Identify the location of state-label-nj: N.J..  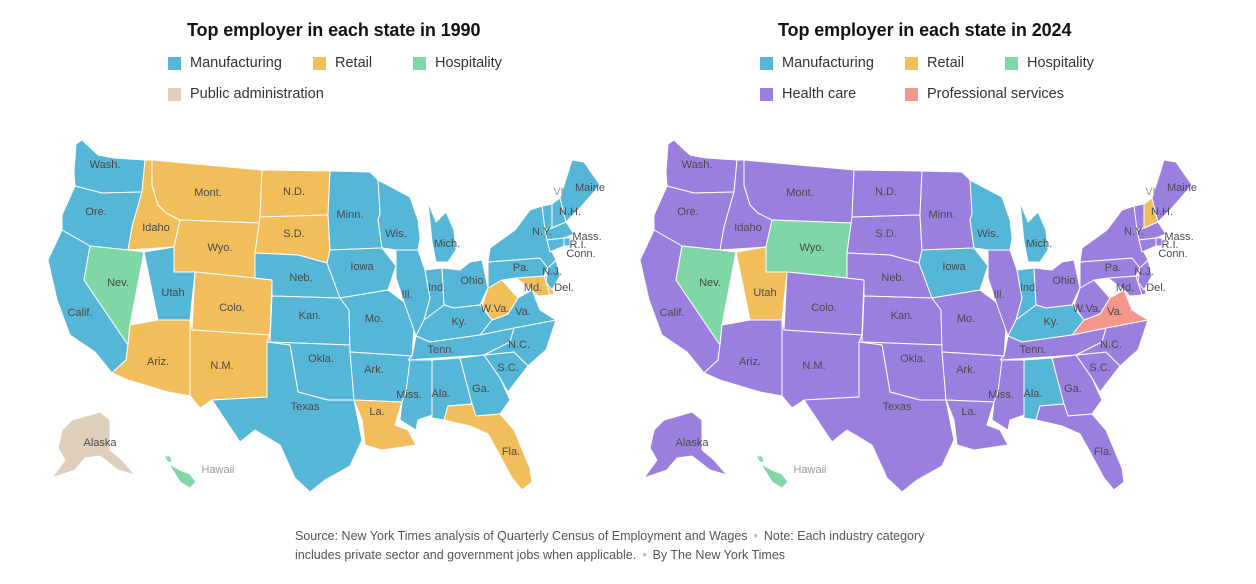
(552, 272).